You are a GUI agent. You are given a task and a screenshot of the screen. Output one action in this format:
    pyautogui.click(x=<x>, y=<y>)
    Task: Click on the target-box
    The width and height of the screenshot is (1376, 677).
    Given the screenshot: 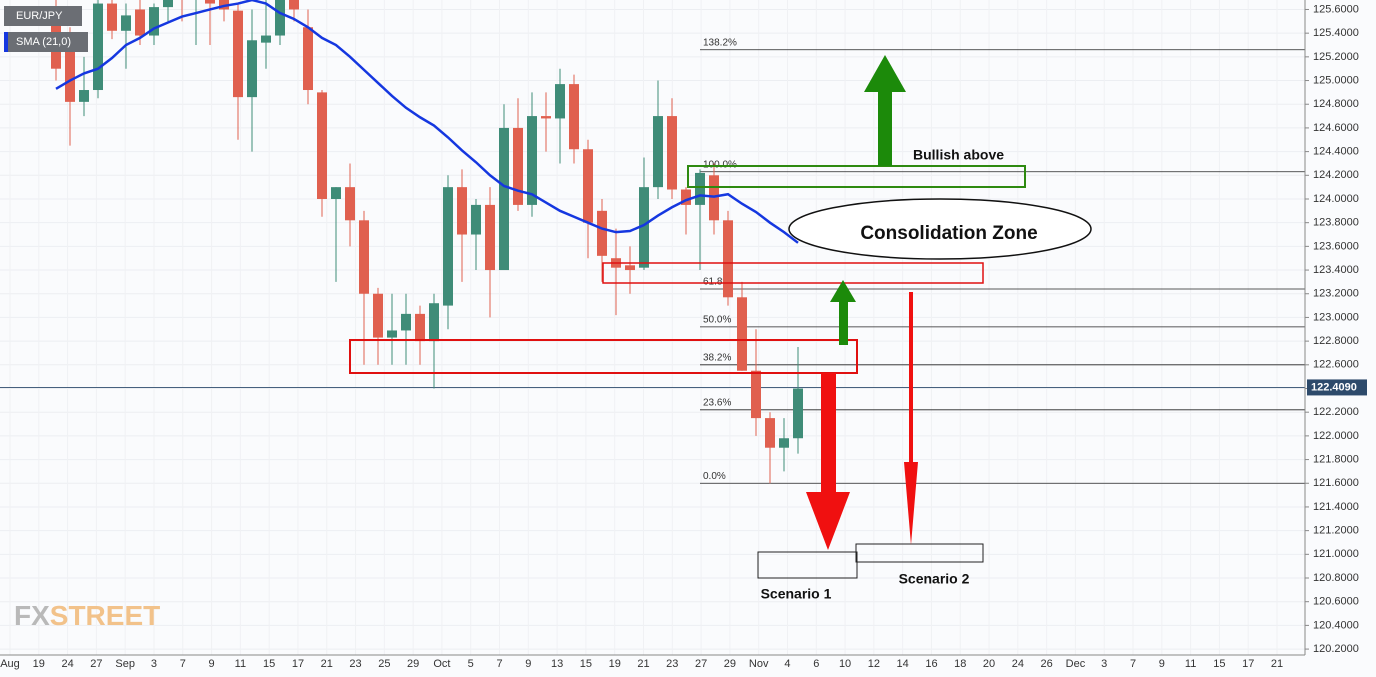 What is the action you would take?
    pyautogui.click(x=807, y=565)
    